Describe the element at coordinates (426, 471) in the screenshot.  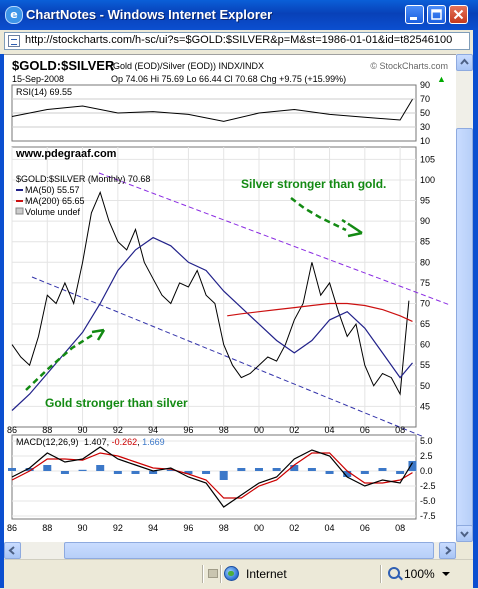
I see `macd-tick-label: 0.0` at that location.